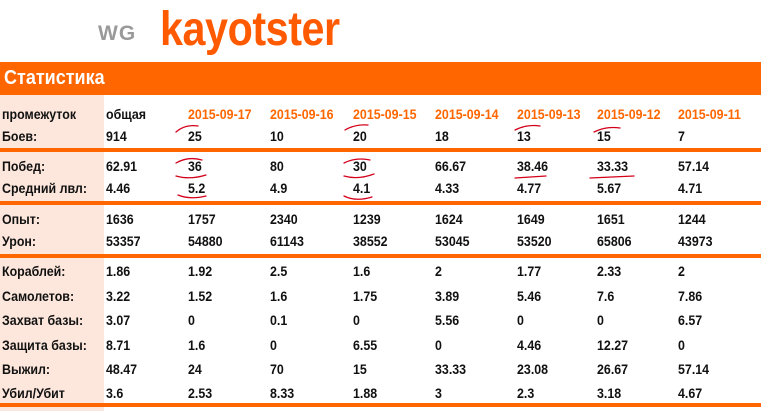  What do you see at coordinates (380, 78) in the screenshot?
I see `statistics-section-header: Статистика` at bounding box center [380, 78].